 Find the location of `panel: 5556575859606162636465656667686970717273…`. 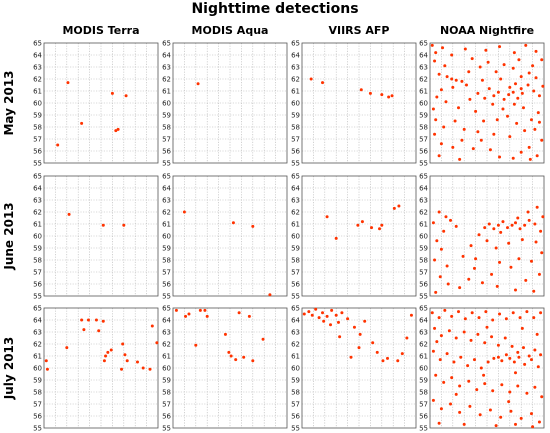

panel: 5556575859606162636465656667686970717273… is located at coordinates (355, 368).